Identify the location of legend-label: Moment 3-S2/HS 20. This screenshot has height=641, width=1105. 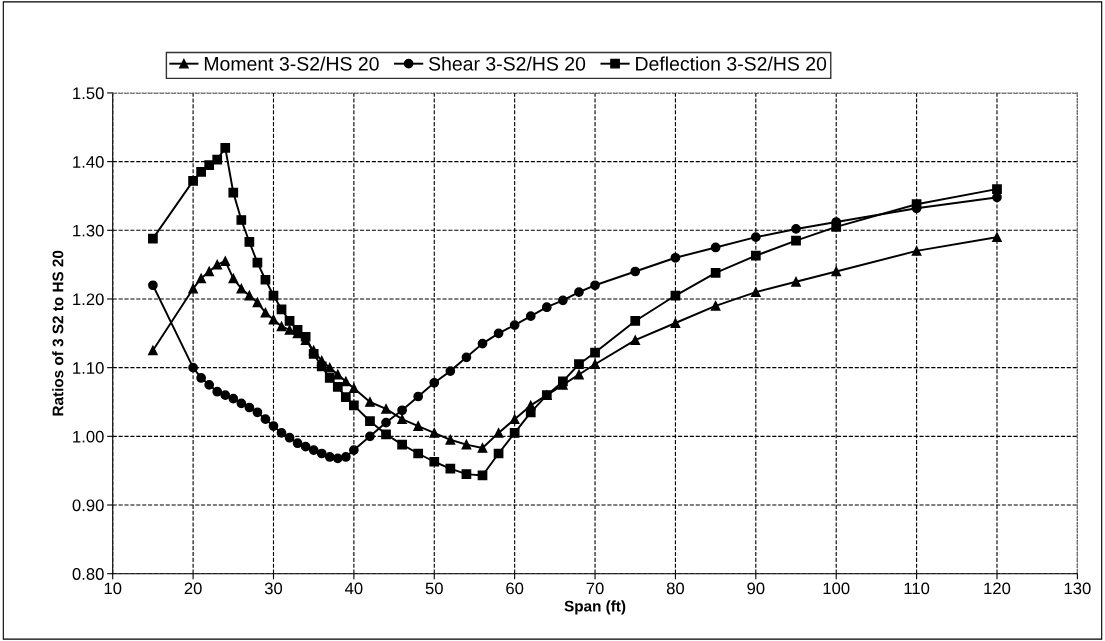
(291, 63).